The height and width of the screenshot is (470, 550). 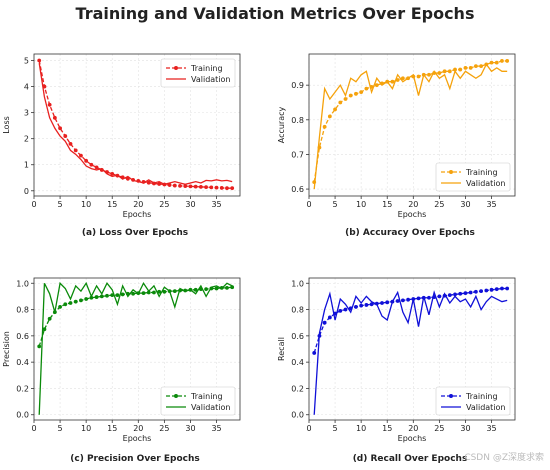 What do you see at coordinates (504, 458) in the screenshot?
I see `watermark: CSDN @Z深度求索` at bounding box center [504, 458].